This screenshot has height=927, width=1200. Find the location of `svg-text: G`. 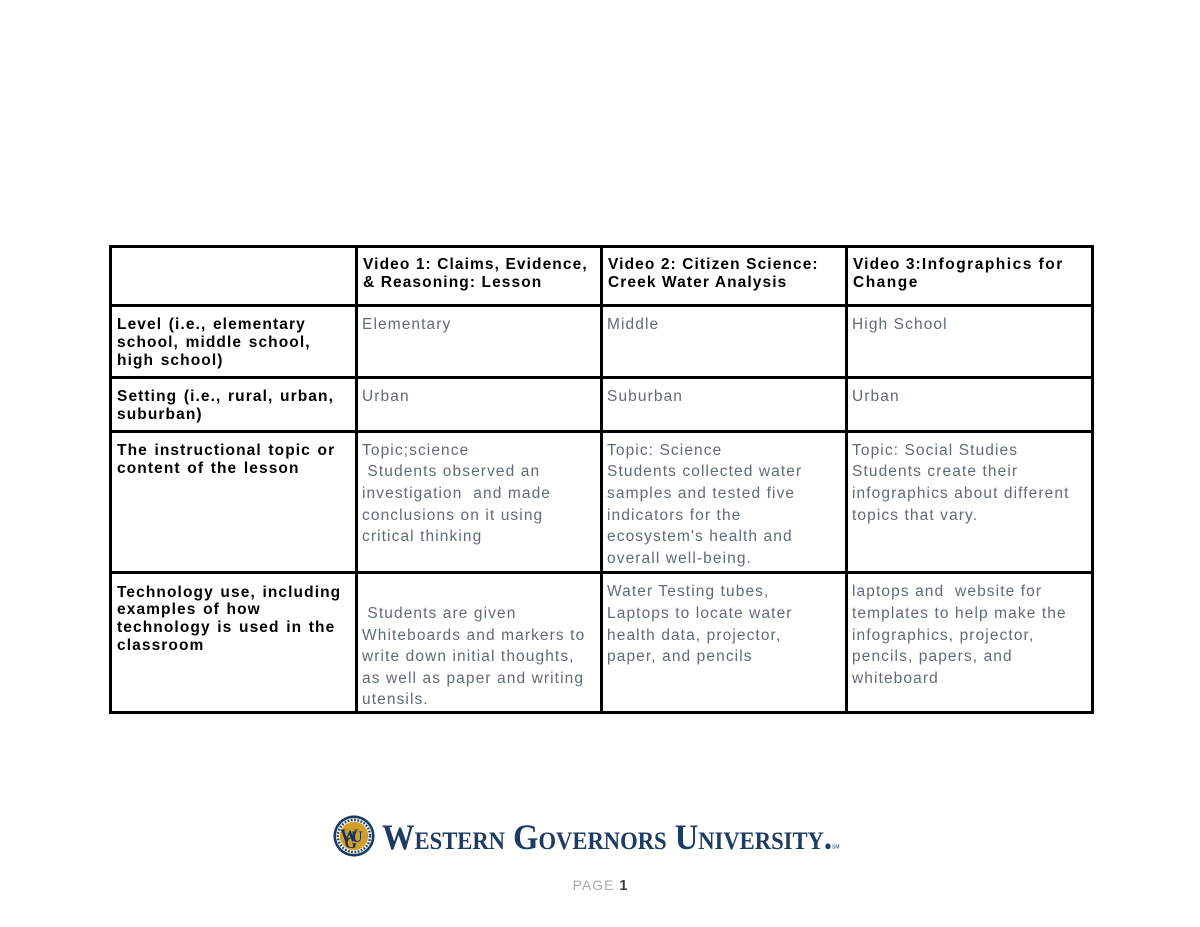

svg-text: G is located at coordinates (351, 843).